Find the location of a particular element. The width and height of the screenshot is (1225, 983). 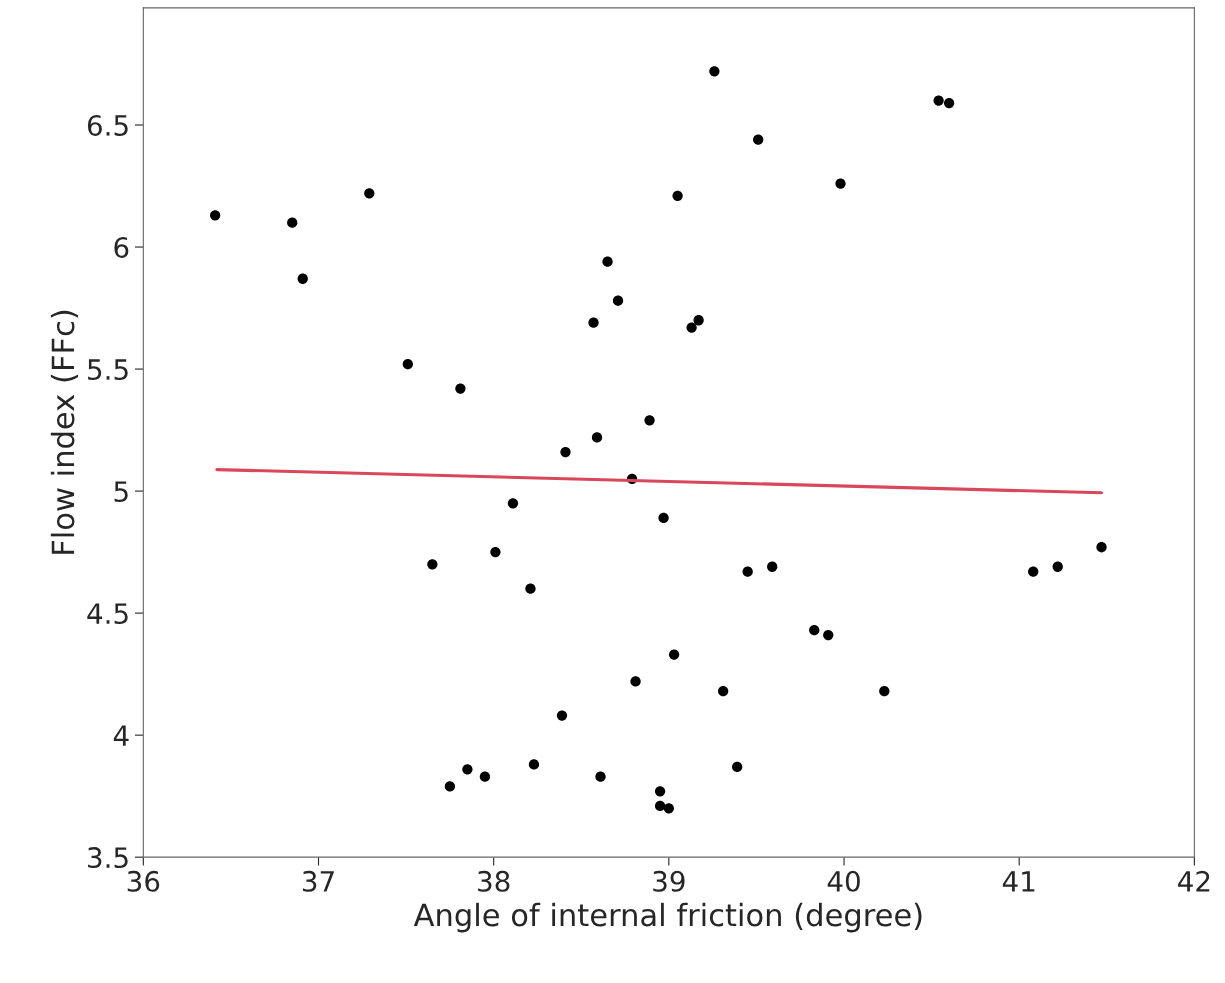

x-tick-label: 37 is located at coordinates (318, 881).